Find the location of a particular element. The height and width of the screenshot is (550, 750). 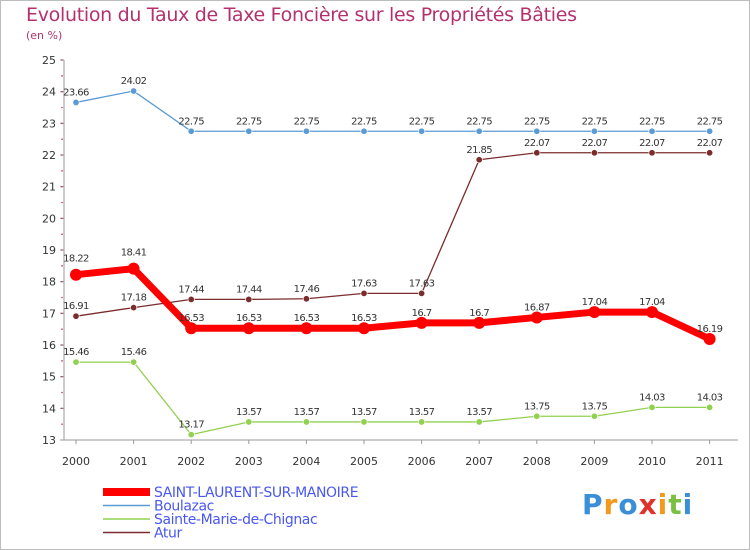

data-label: 16.7 is located at coordinates (422, 313).